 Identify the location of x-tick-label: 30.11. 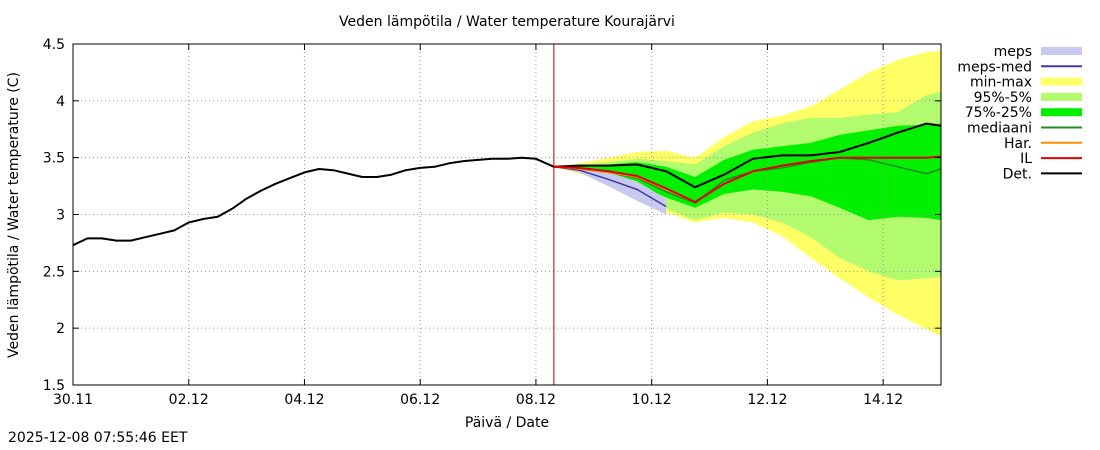
(73, 400).